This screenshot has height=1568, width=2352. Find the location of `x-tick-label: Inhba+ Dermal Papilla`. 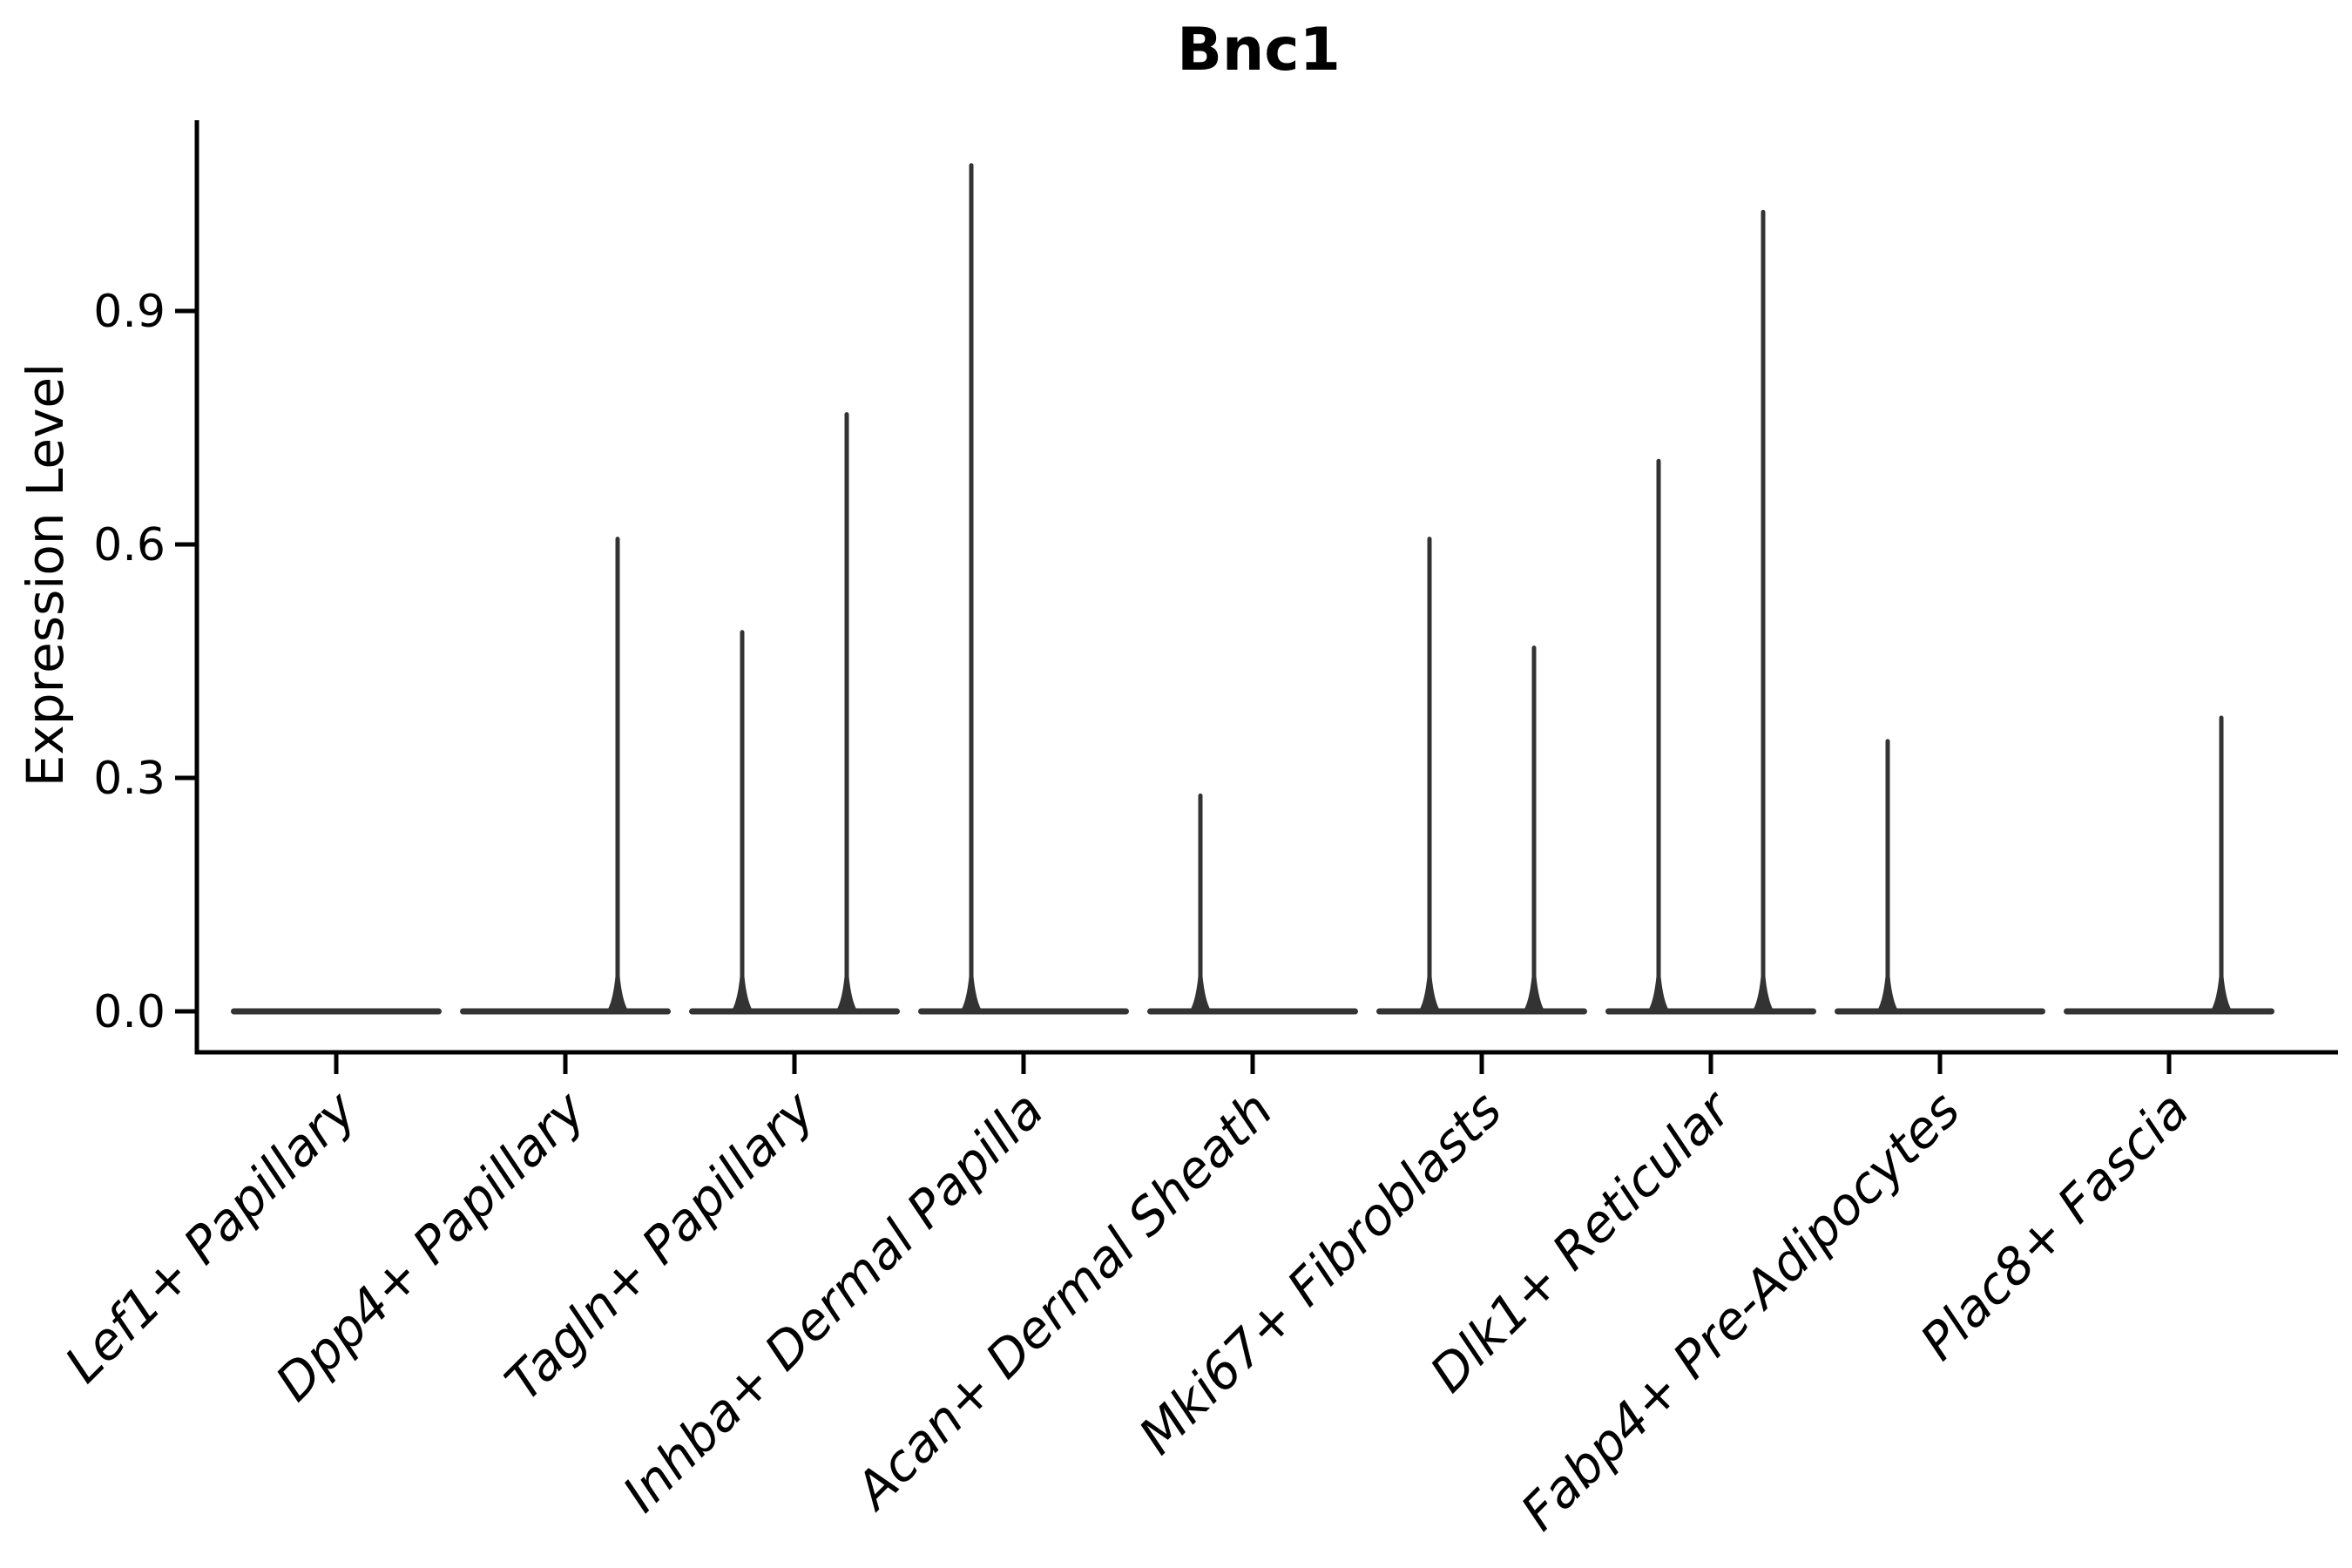

x-tick-label: Inhba+ Dermal Papilla is located at coordinates (834, 1302).